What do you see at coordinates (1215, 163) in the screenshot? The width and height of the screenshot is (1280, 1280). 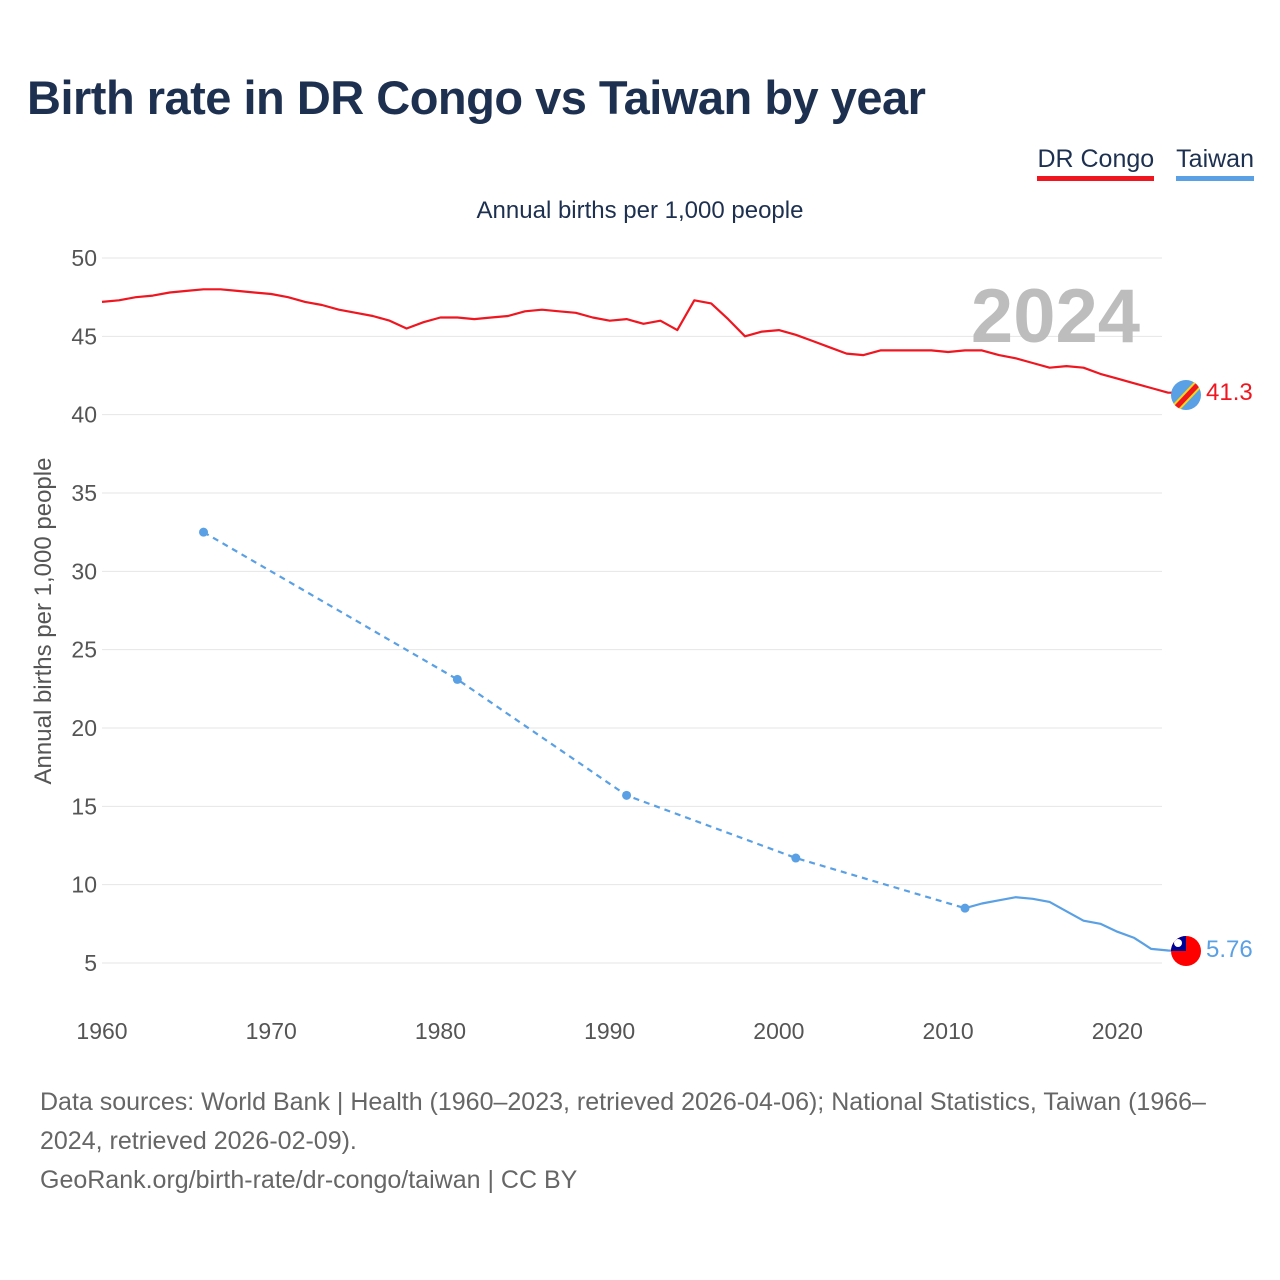 I see `legend-item-taiwan: Taiwan` at bounding box center [1215, 163].